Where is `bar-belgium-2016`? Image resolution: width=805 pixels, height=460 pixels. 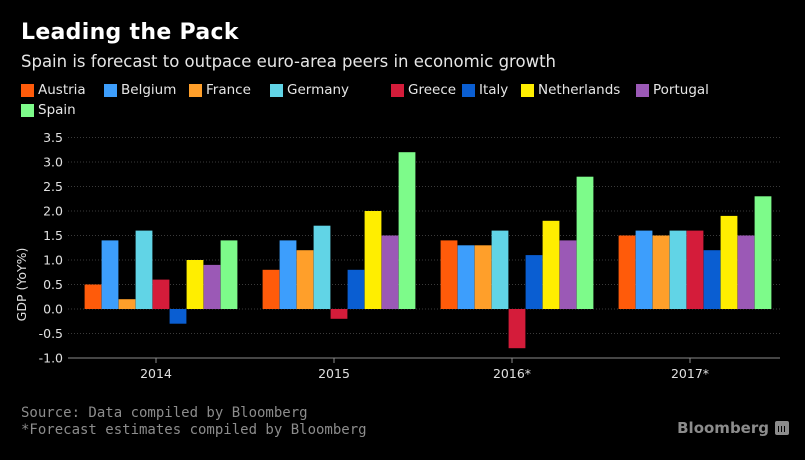 bar-belgium-2016 is located at coordinates (466, 277).